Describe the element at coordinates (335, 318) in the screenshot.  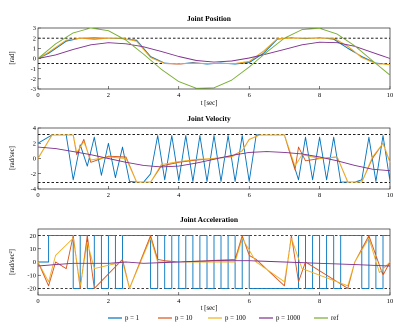
I see `legend-label: ref` at that location.